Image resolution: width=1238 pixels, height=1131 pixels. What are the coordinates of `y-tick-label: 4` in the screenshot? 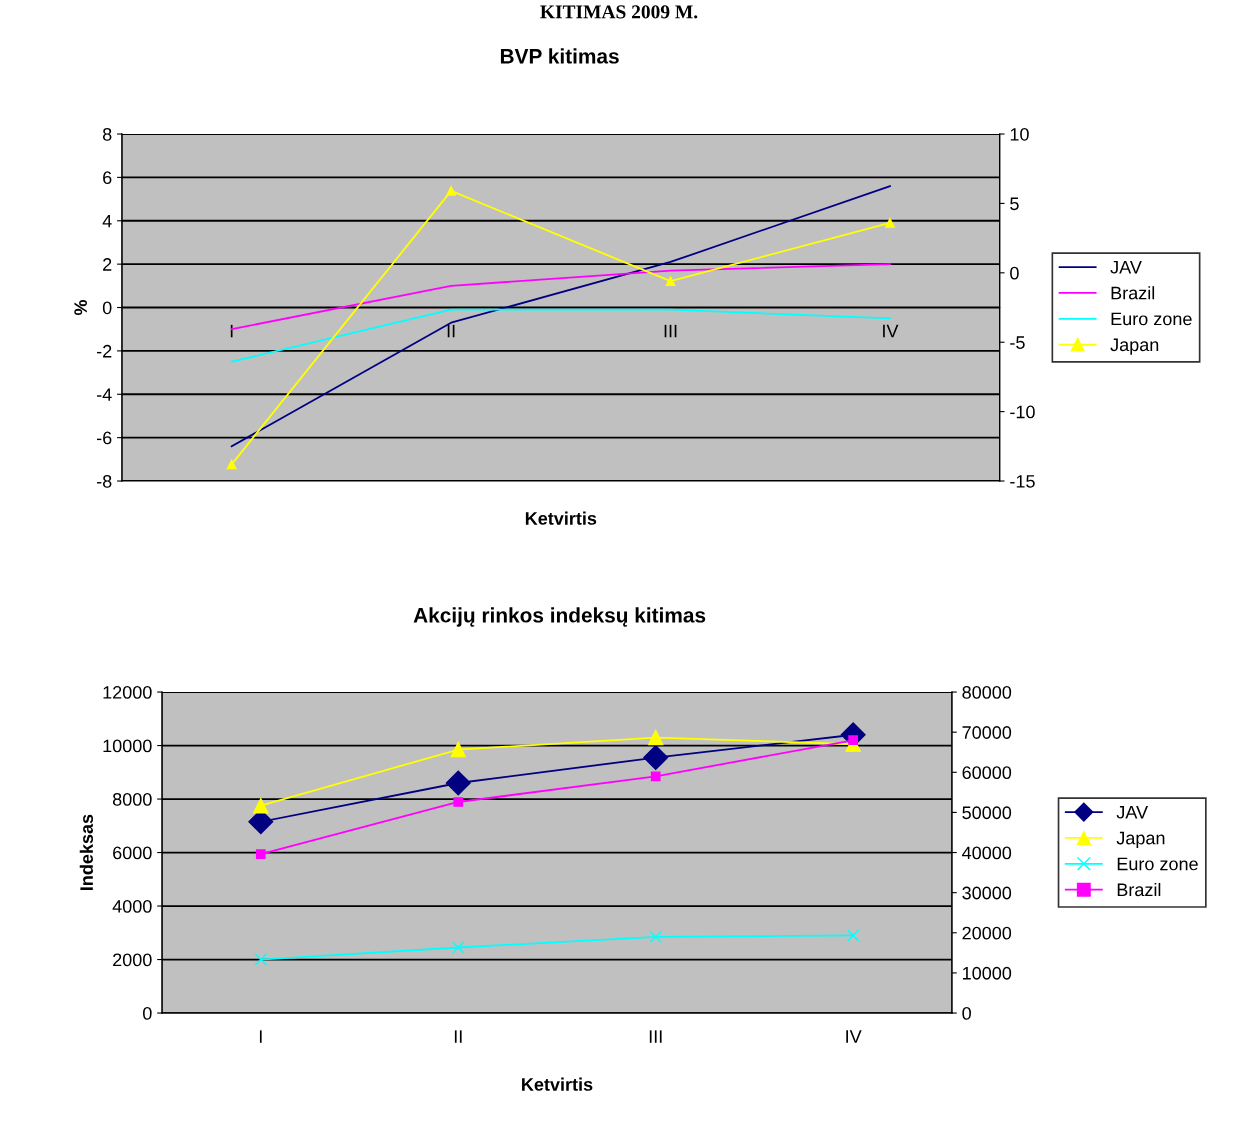 It's located at (107, 221).